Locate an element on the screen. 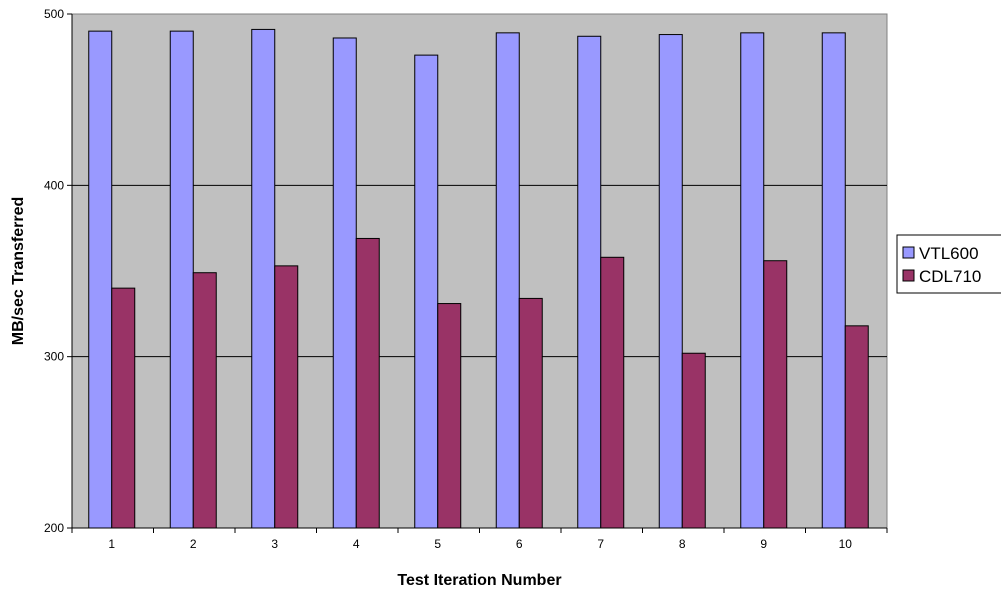  y-tick-label-200: 200 is located at coordinates (54, 528).